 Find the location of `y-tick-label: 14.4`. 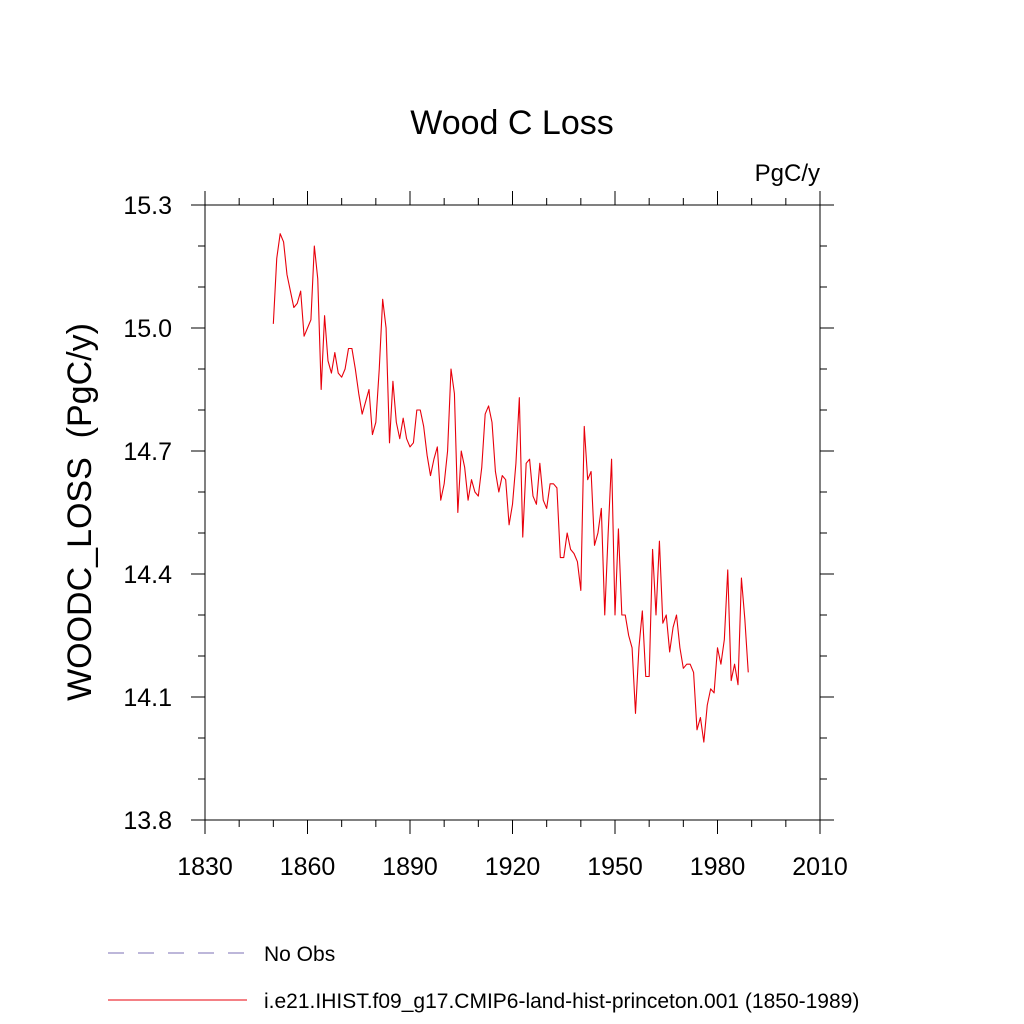

y-tick-label: 14.4 is located at coordinates (147, 575).